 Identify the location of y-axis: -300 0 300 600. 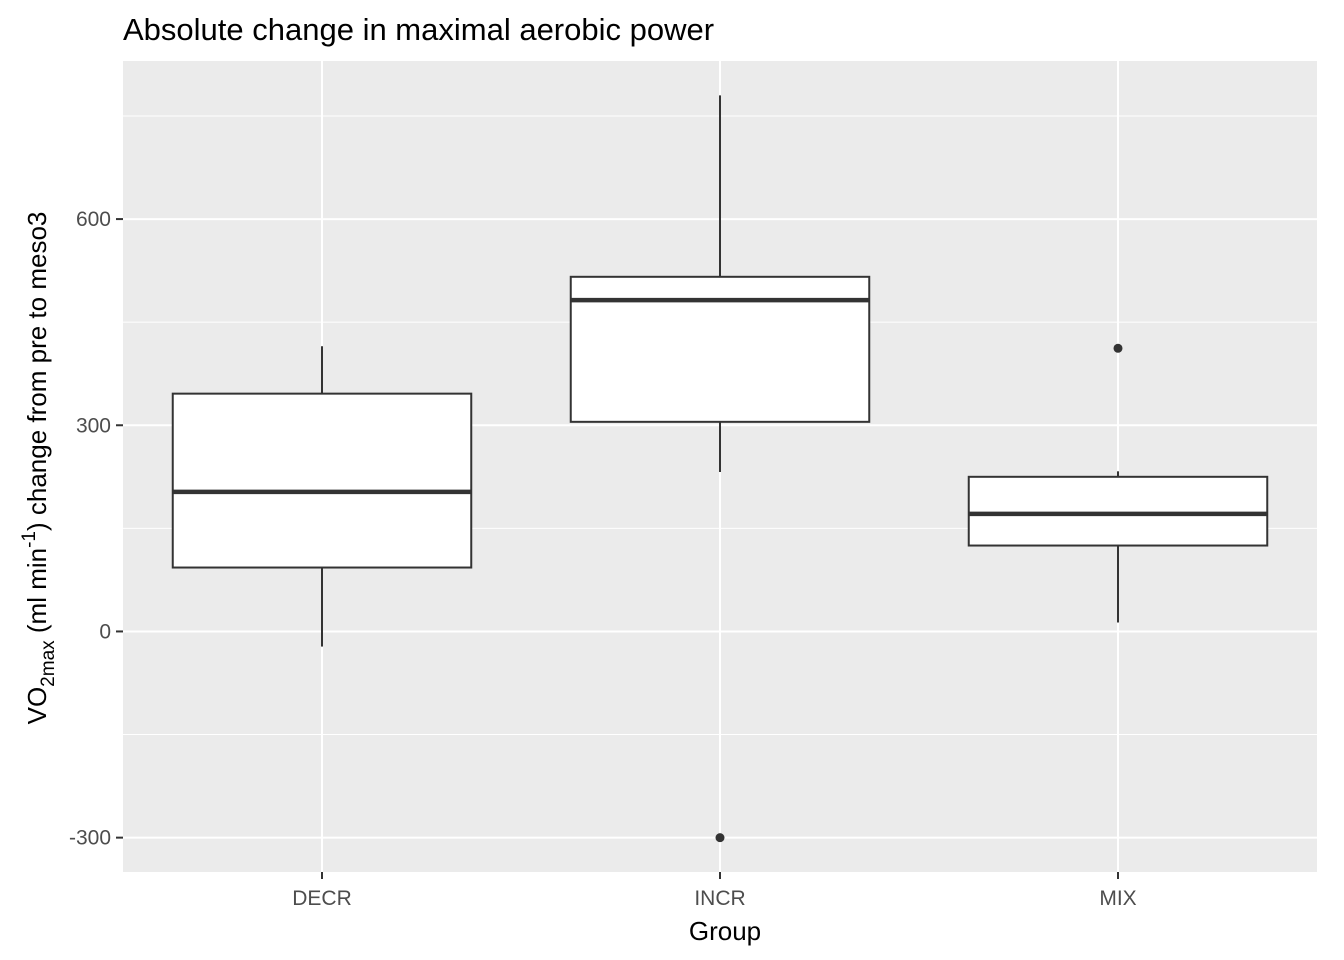
(96, 529).